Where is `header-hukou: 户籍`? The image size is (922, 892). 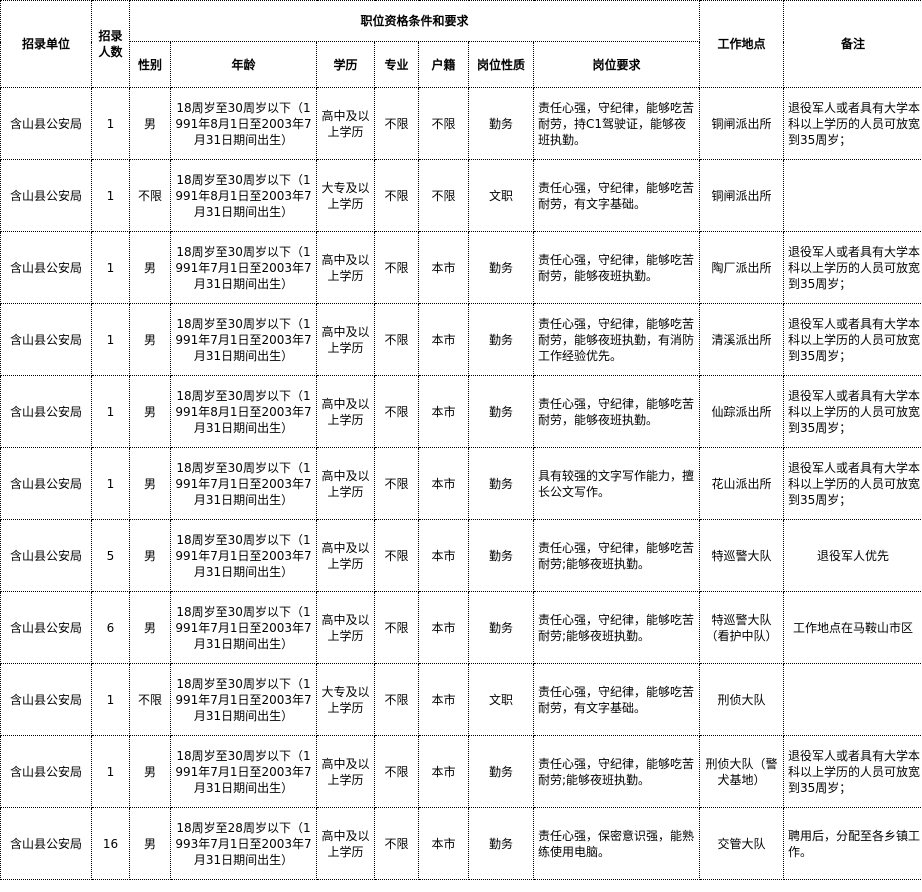
header-hukou: 户籍 is located at coordinates (443, 64).